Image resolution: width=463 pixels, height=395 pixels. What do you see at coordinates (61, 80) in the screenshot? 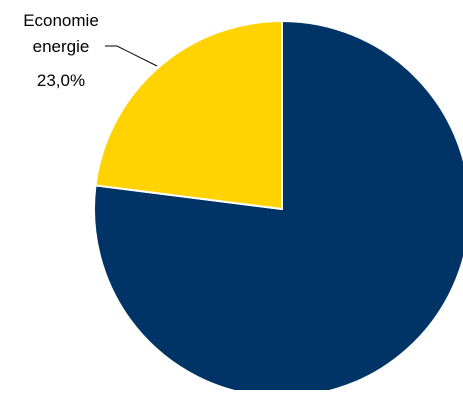
I see `label-economie-value: 23,0%` at bounding box center [61, 80].